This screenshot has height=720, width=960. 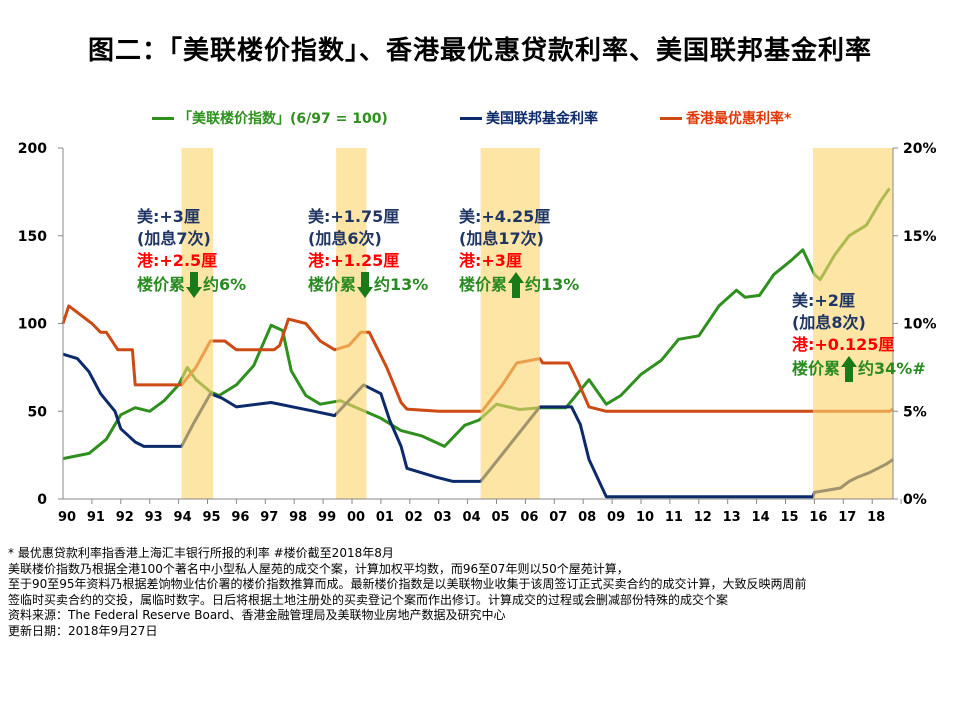 What do you see at coordinates (443, 517) in the screenshot?
I see `x-tick-label: 03` at bounding box center [443, 517].